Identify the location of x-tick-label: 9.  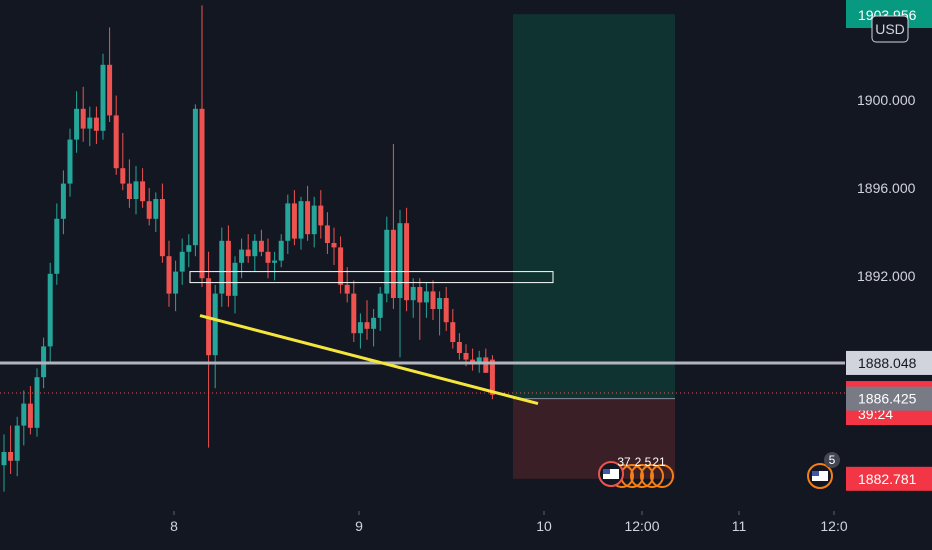
(359, 526).